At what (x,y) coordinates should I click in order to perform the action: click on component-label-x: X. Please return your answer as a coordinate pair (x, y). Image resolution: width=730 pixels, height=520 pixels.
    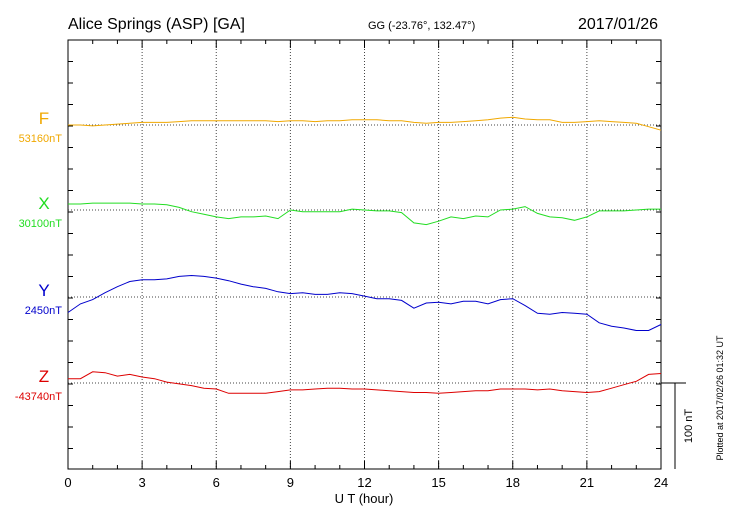
    Looking at the image, I should click on (43, 203).